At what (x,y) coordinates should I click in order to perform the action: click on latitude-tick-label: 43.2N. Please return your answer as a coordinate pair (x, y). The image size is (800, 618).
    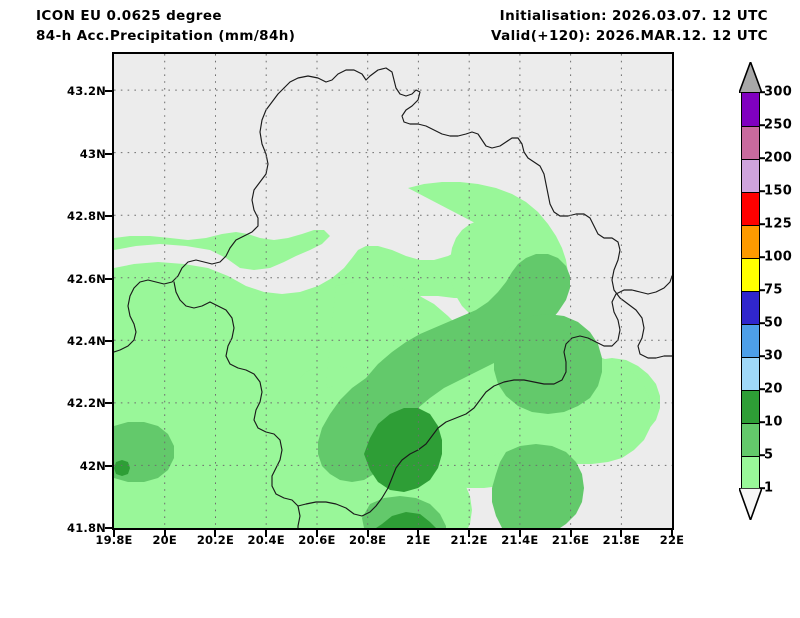
    Looking at the image, I should click on (86, 91).